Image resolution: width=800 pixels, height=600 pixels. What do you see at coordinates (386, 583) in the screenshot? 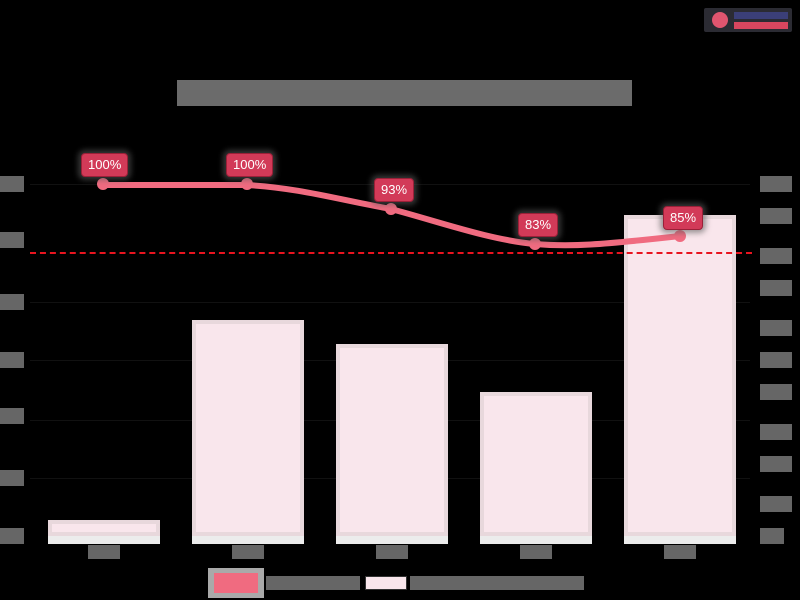
I see `legend-swatch-bar` at bounding box center [386, 583].